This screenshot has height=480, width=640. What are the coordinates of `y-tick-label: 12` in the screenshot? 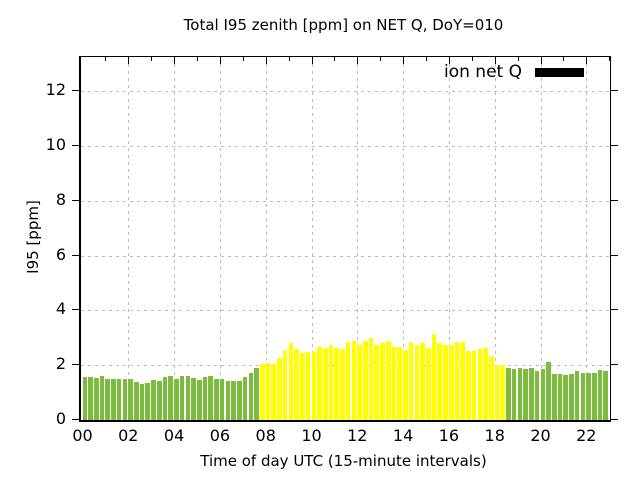 It's located at (55, 90).